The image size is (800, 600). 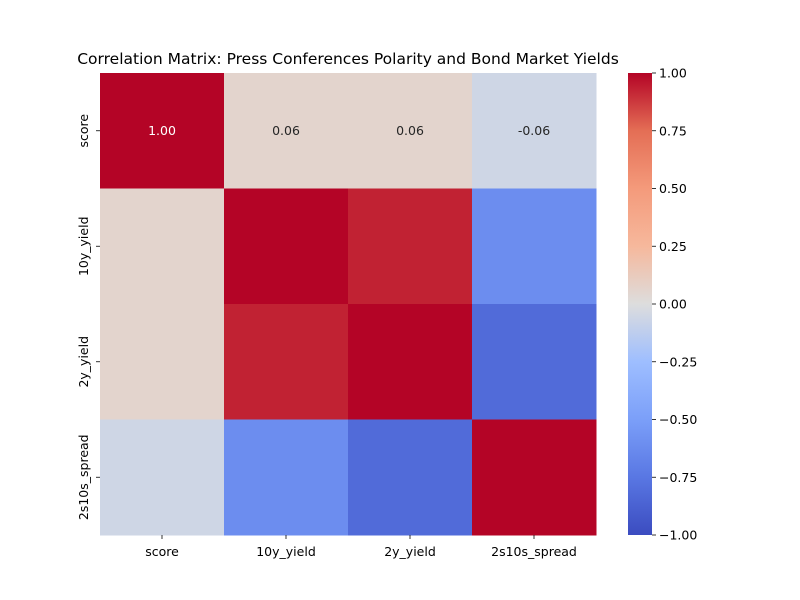 I want to click on y-tick-label: 2s10s_spread, so click(x=83, y=477).